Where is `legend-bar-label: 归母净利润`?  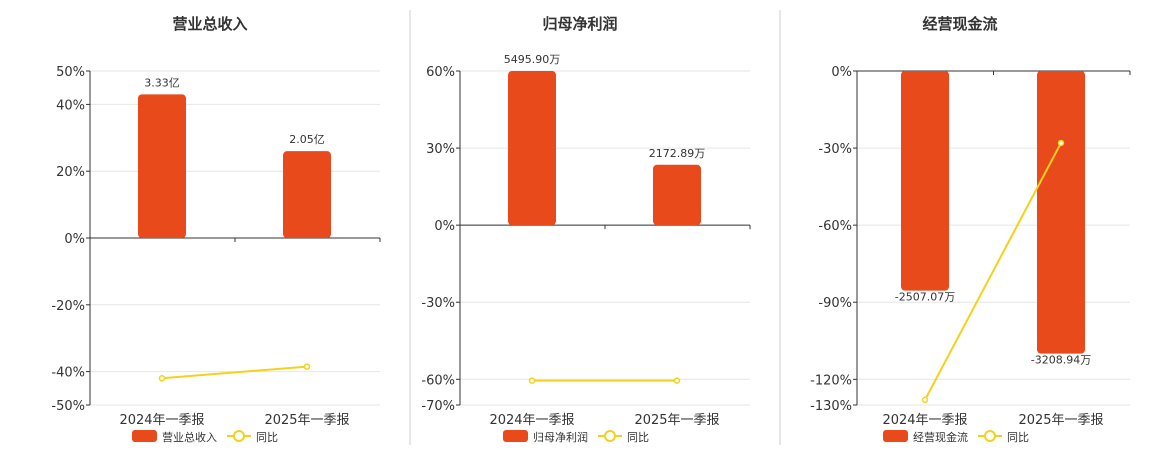 legend-bar-label: 归母净利润 is located at coordinates (560, 437).